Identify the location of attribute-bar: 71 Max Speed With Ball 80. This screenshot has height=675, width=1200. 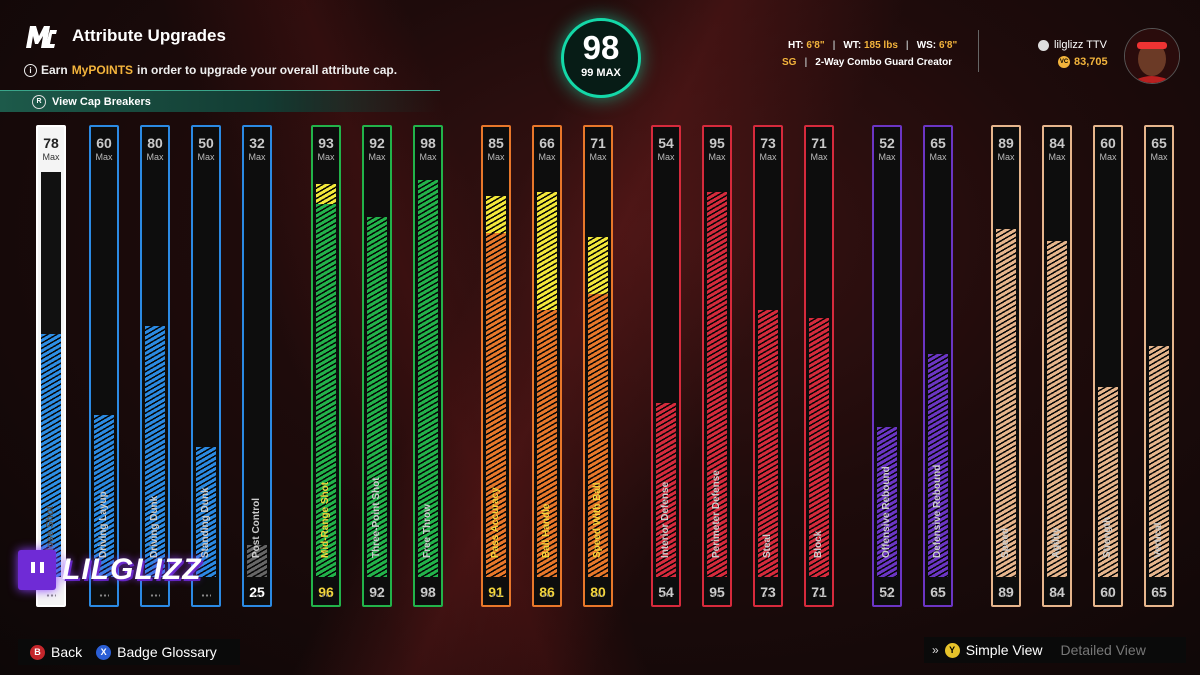
(598, 366).